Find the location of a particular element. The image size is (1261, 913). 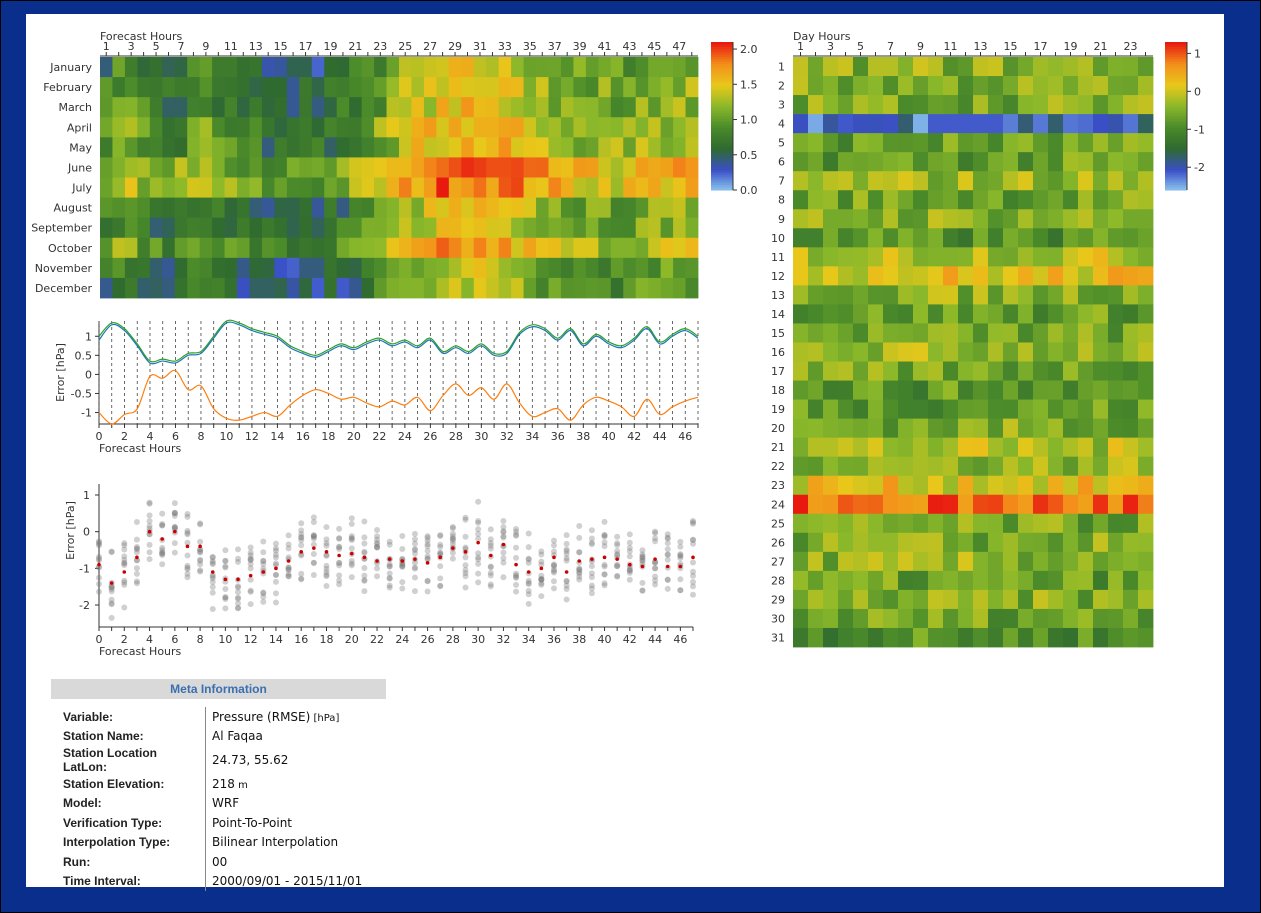

day-label: 29 is located at coordinates (778, 599).